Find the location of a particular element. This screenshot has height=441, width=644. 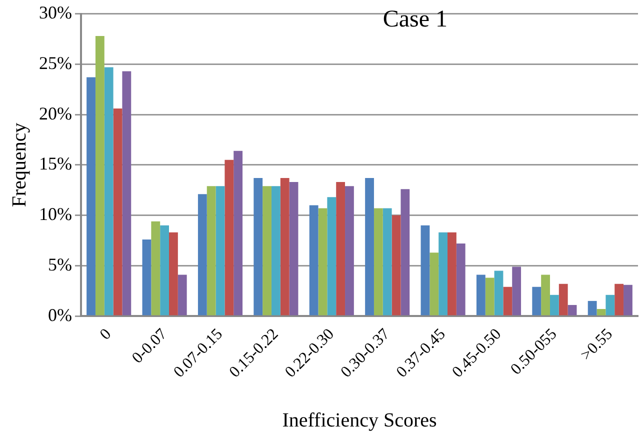

y-tick-label: 30% is located at coordinates (55, 12).